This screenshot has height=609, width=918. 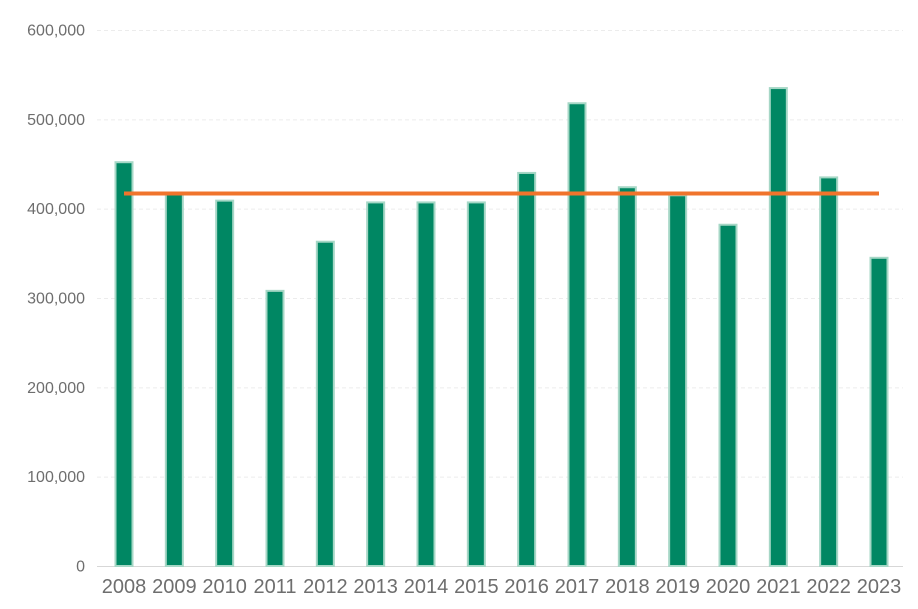 What do you see at coordinates (678, 381) in the screenshot?
I see `bar-2019` at bounding box center [678, 381].